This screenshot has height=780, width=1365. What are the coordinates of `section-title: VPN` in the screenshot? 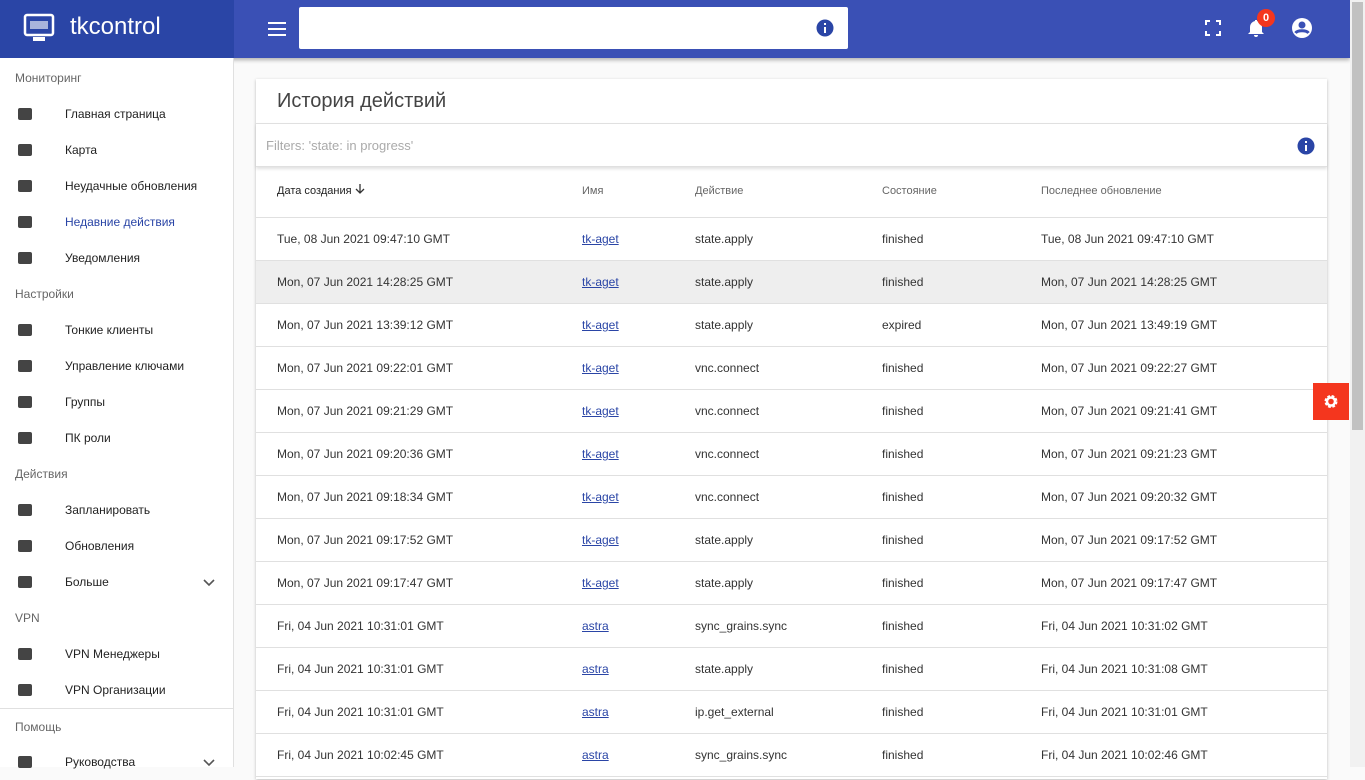 It's located at (27, 618).